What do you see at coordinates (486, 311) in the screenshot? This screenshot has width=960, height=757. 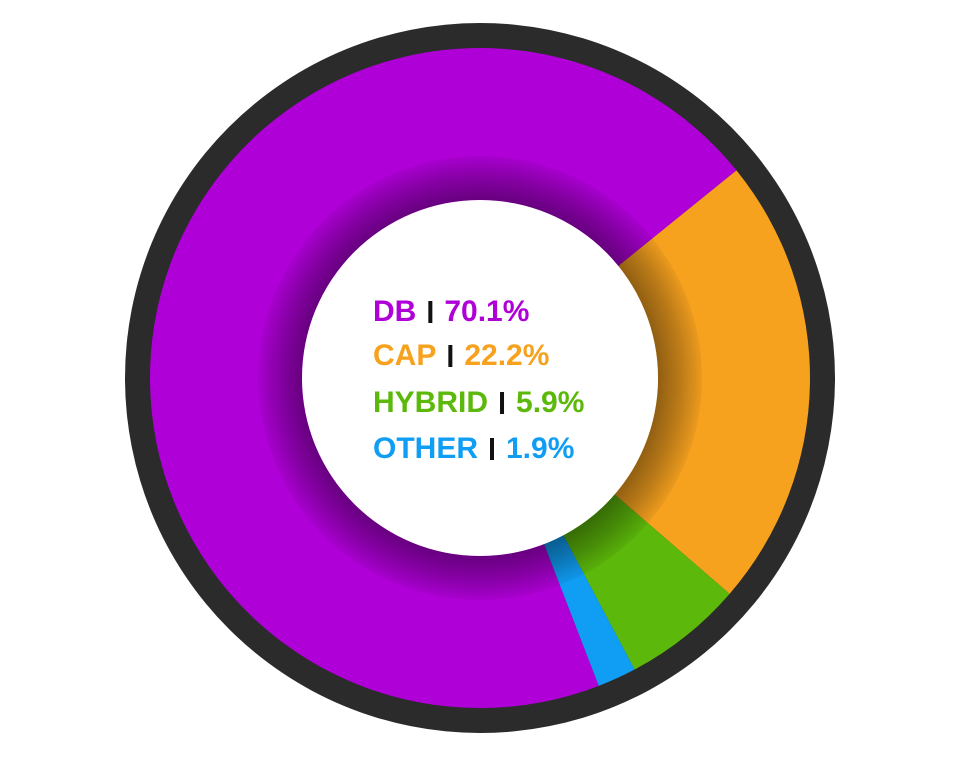 I see `value-label: 70.1%` at bounding box center [486, 311].